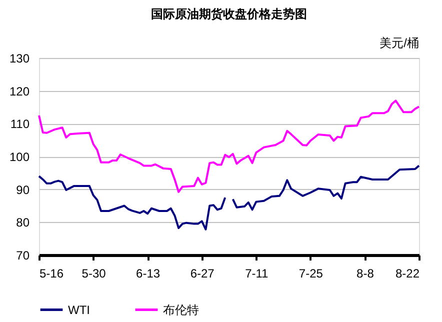 Image resolution: width=442 pixels, height=322 pixels. What do you see at coordinates (79, 309) in the screenshot?
I see `legend-label: WTI` at bounding box center [79, 309].